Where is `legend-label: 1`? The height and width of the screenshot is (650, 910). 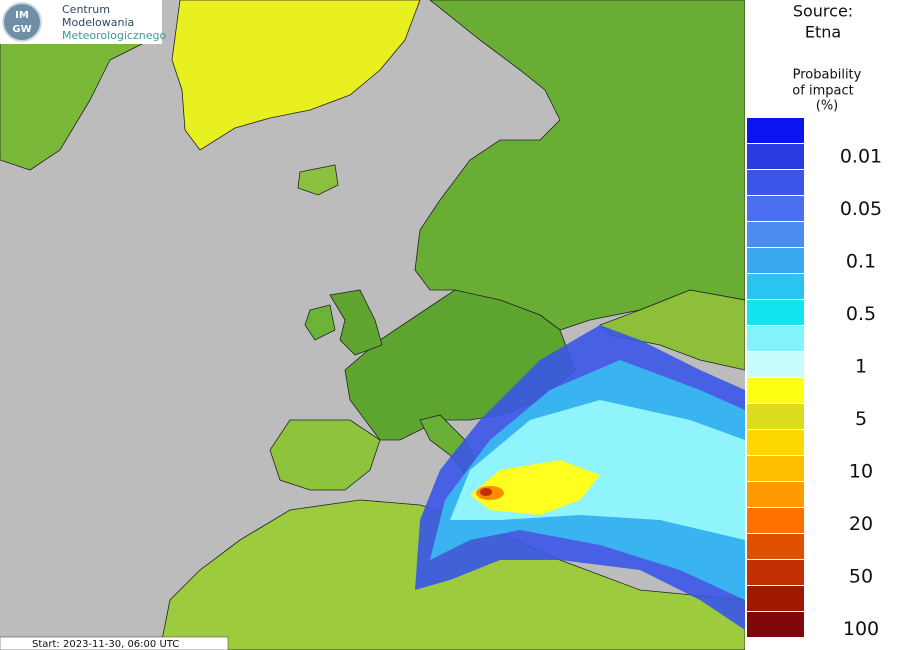
legend-label: 1 is located at coordinates (861, 367).